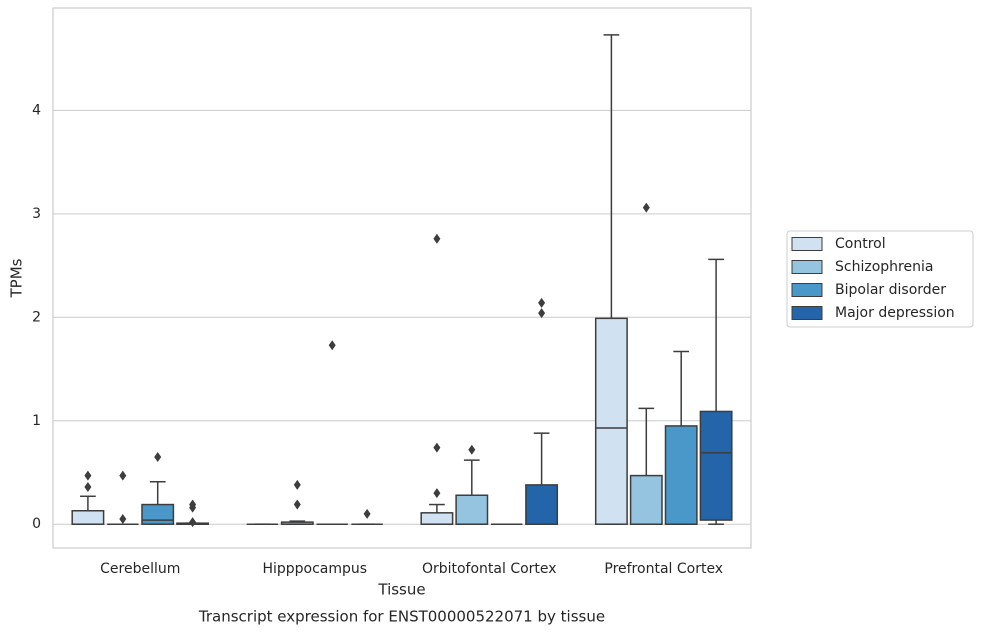 Image resolution: width=983 pixels, height=634 pixels. Describe the element at coordinates (36, 524) in the screenshot. I see `y-tick-label: 0` at that location.